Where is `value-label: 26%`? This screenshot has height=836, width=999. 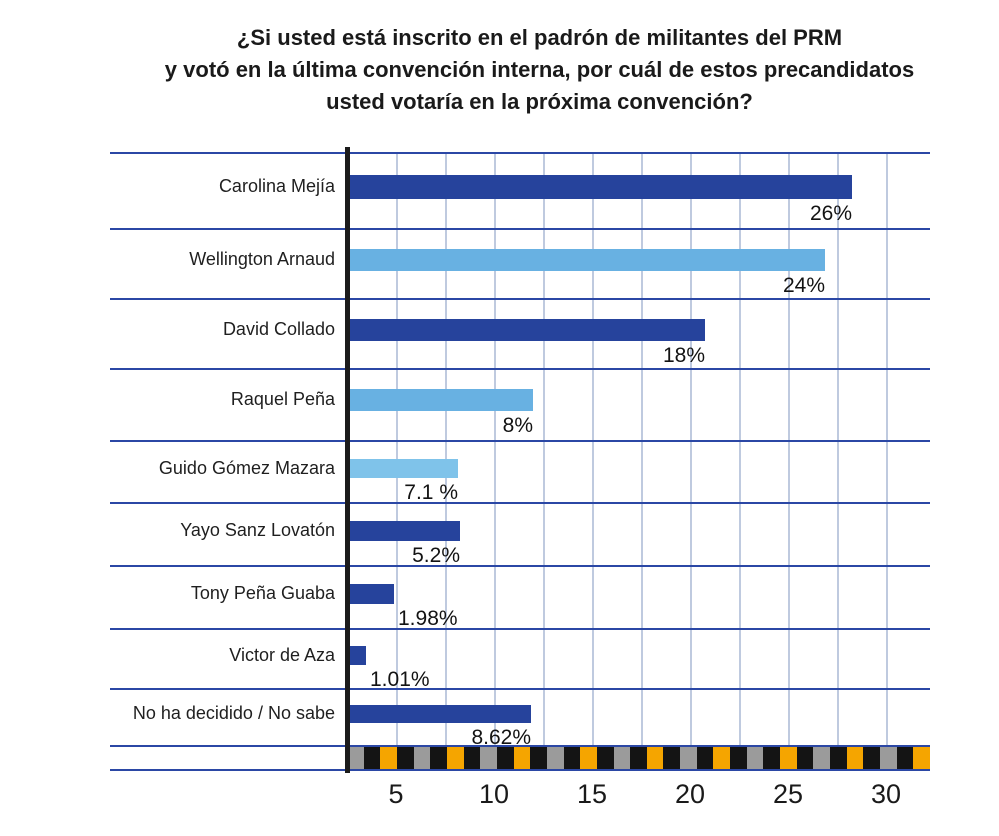
value-label: 26% is located at coordinates (830, 213).